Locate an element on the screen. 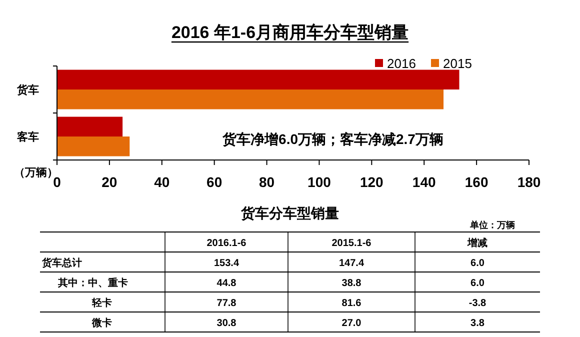 The height and width of the screenshot is (337, 580). text: 单位：万辆 is located at coordinates (492, 225).